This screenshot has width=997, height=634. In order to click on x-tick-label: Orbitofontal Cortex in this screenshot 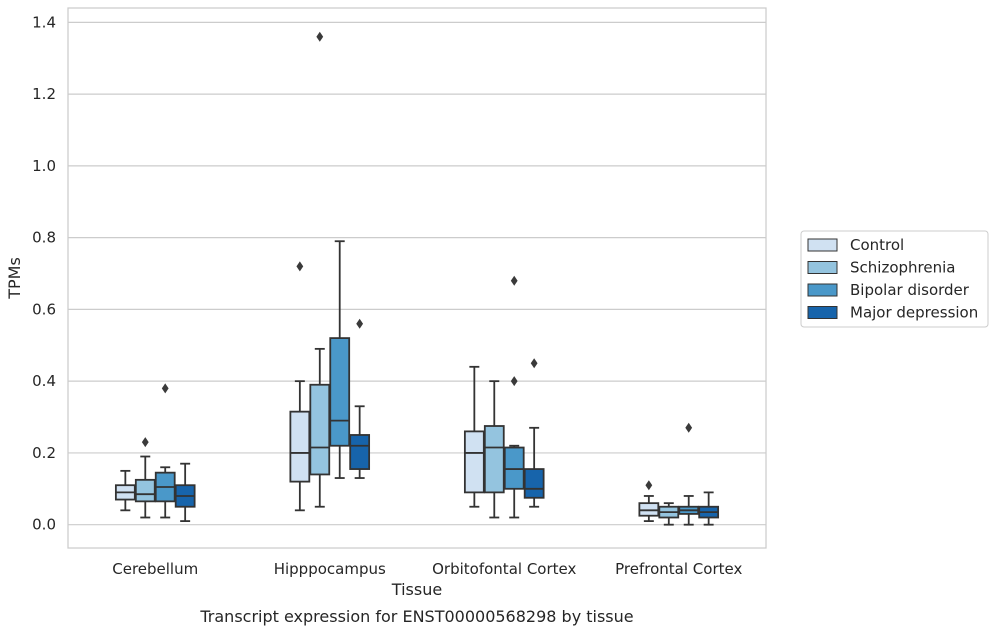, I will do `click(504, 569)`.